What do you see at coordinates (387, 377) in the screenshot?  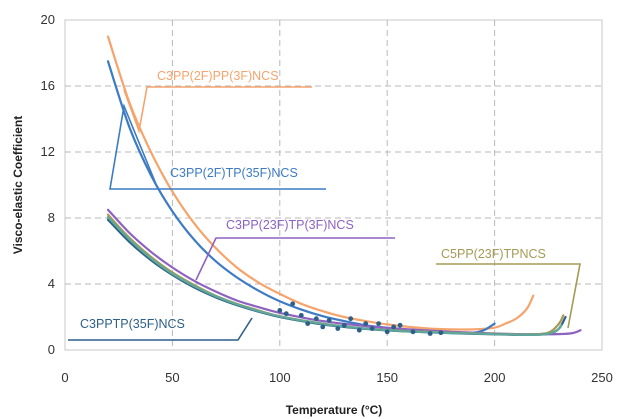 I see `x-tick-label: 150` at bounding box center [387, 377].